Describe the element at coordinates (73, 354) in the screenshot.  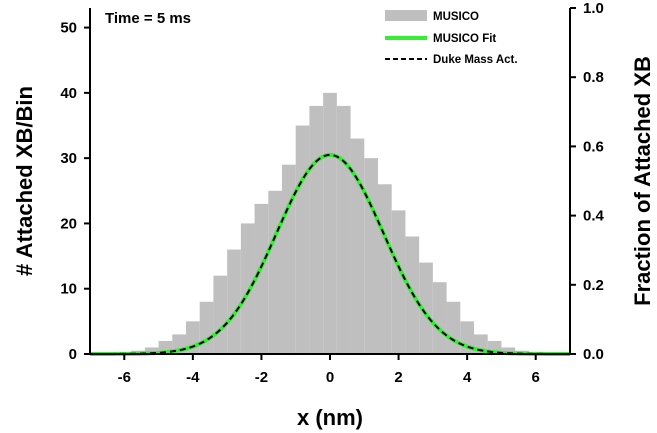
I see `y-tick-label: 0` at that location.